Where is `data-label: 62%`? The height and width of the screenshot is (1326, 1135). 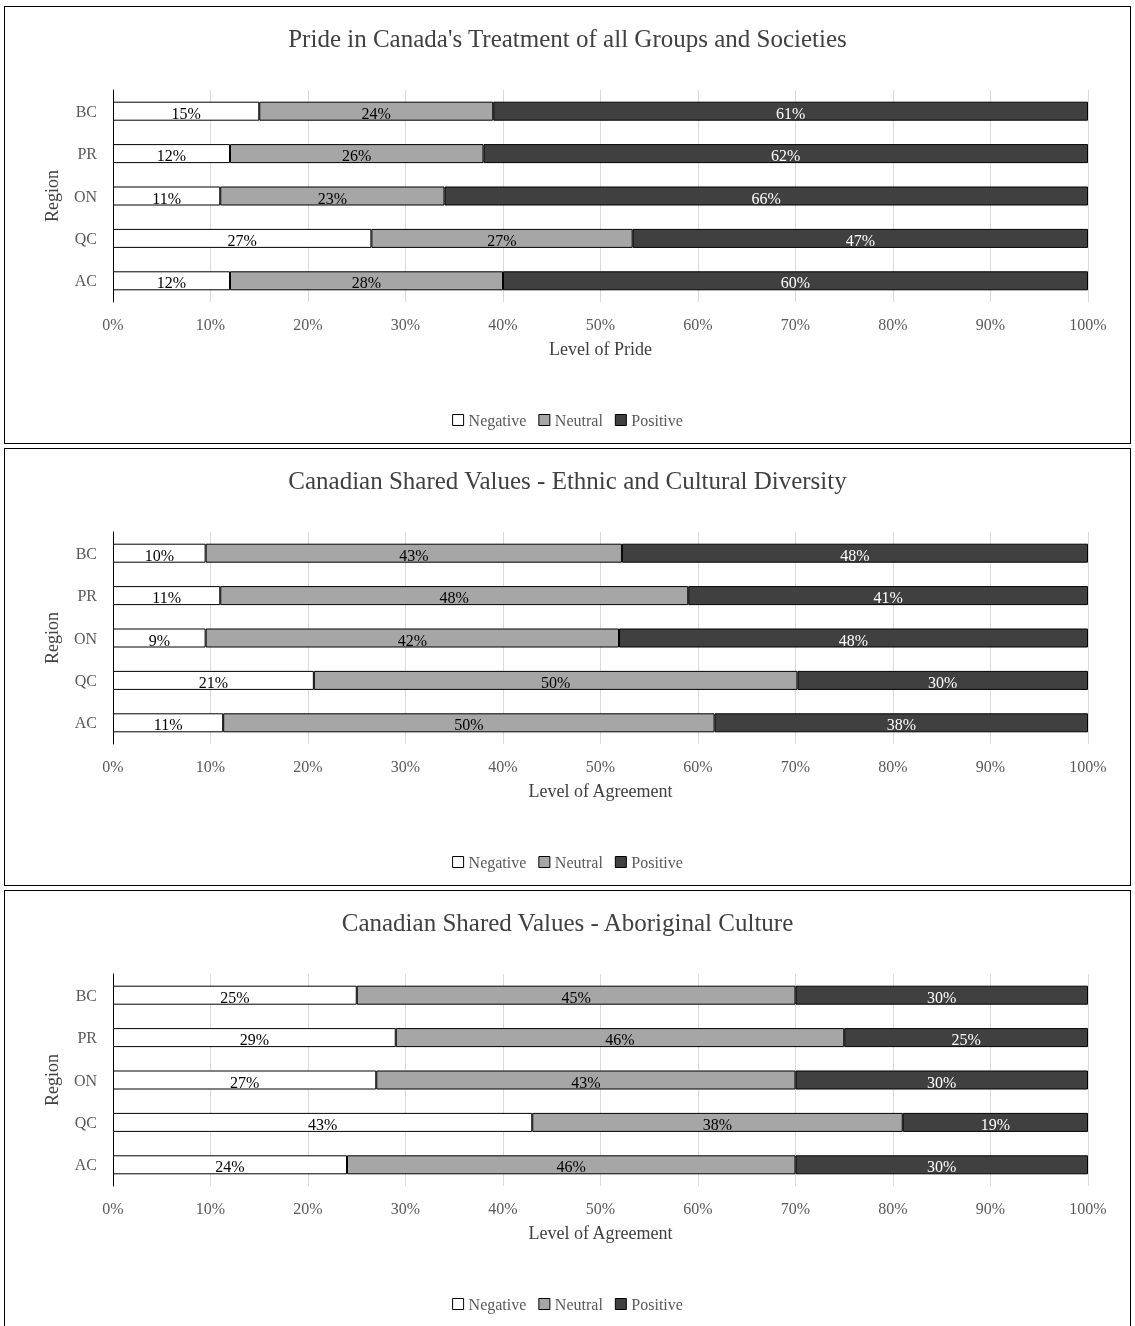 data-label: 62% is located at coordinates (786, 156).